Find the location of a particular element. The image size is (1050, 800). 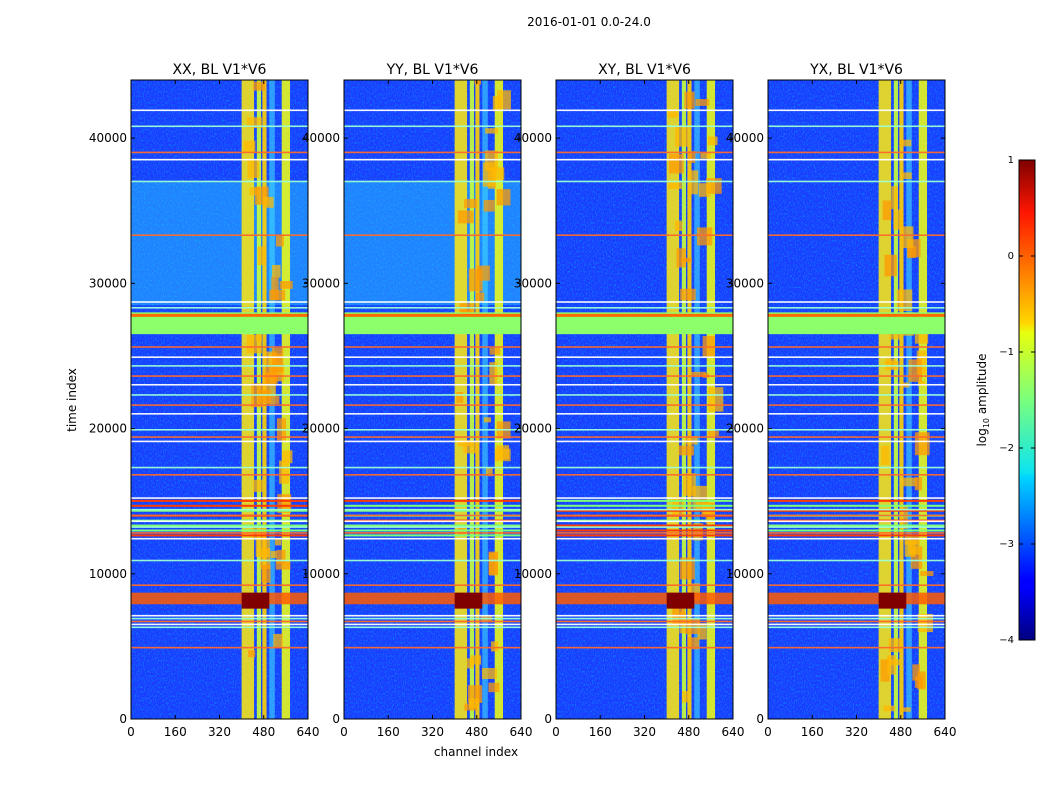

colorbar: 1 0 −1 −2 −3 −4 log10 amplitude is located at coordinates (1005, 400).